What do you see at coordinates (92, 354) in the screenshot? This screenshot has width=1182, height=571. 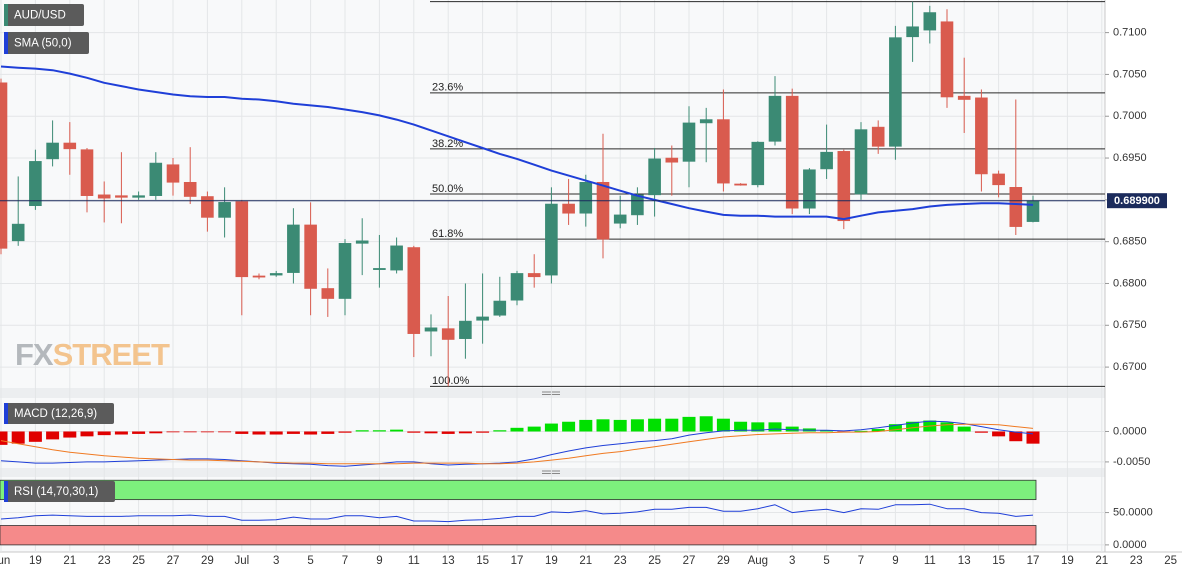 I see `watermark: FXSTREET` at bounding box center [92, 354].